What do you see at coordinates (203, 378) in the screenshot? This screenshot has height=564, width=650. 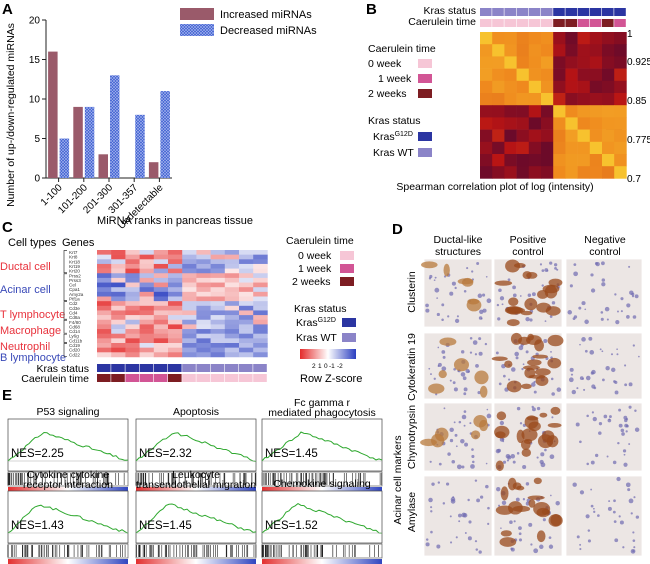 I see `c-caerulein-bar-cell` at bounding box center [203, 378].